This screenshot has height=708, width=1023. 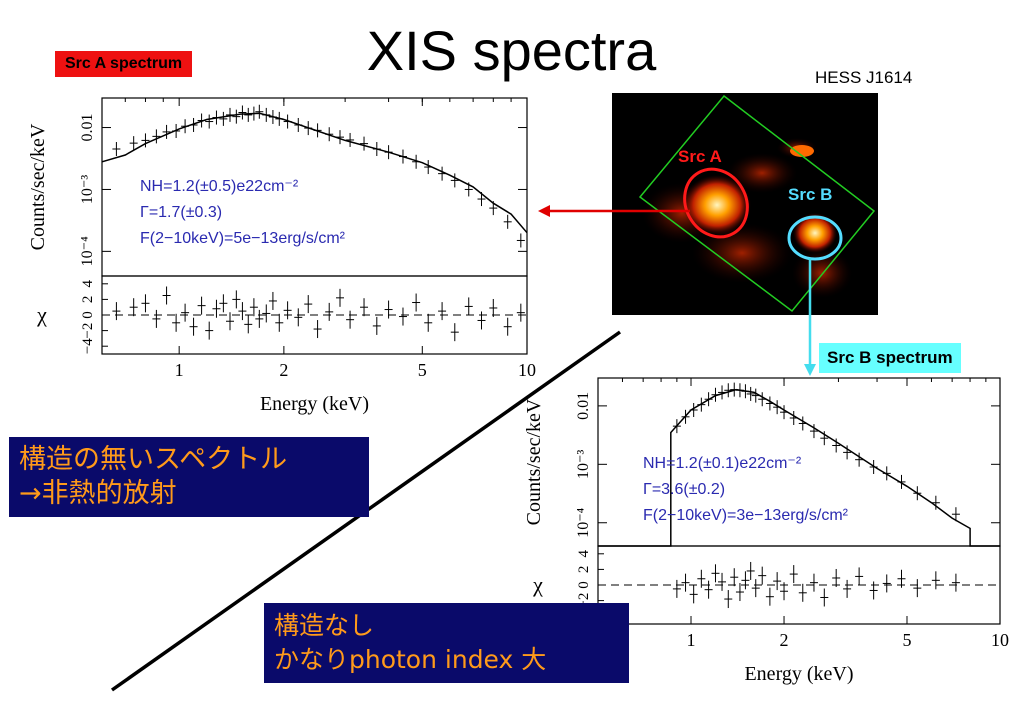 I want to click on note-nonthermal: 構造の無いスペクトル →非熱的放射, so click(x=189, y=477).